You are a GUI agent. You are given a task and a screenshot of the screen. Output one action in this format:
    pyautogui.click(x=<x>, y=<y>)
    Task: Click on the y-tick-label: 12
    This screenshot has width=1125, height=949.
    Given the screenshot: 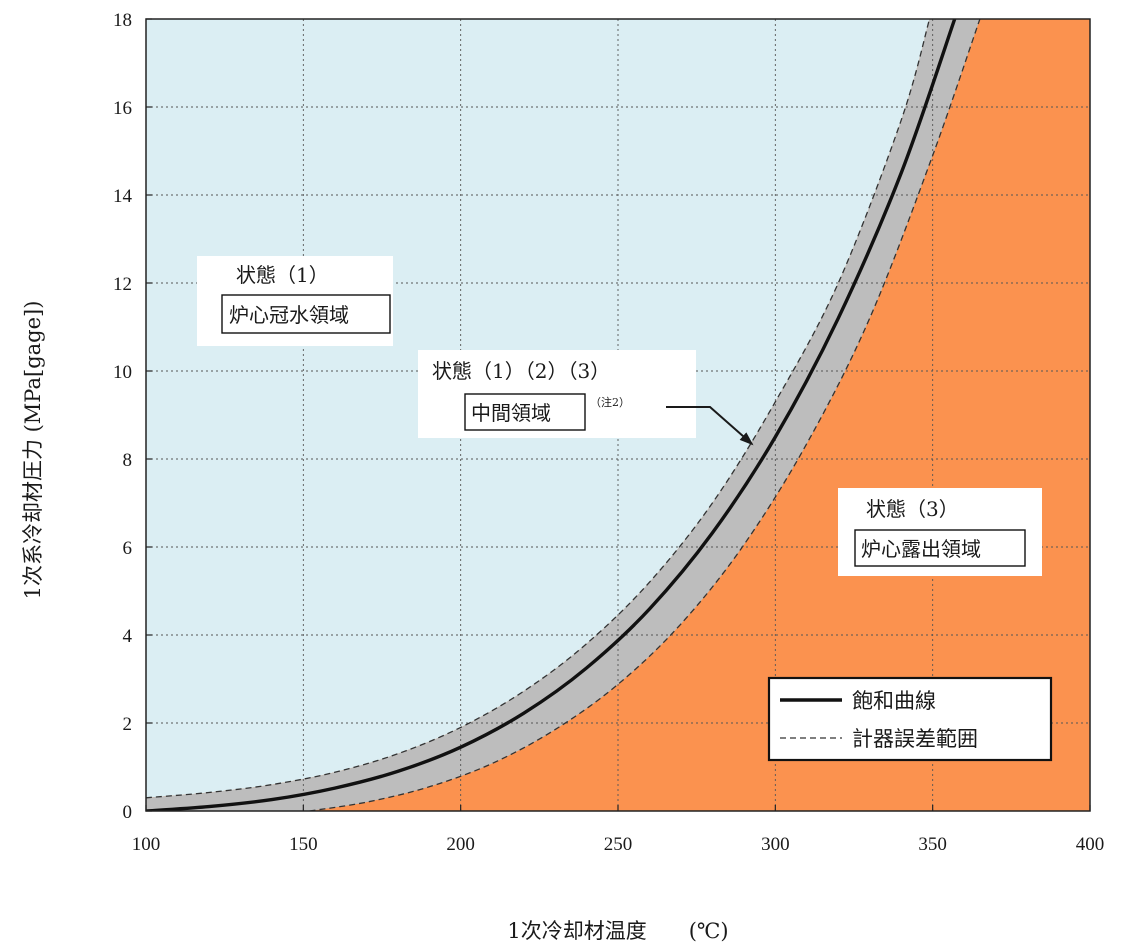 What is the action you would take?
    pyautogui.click(x=122, y=284)
    